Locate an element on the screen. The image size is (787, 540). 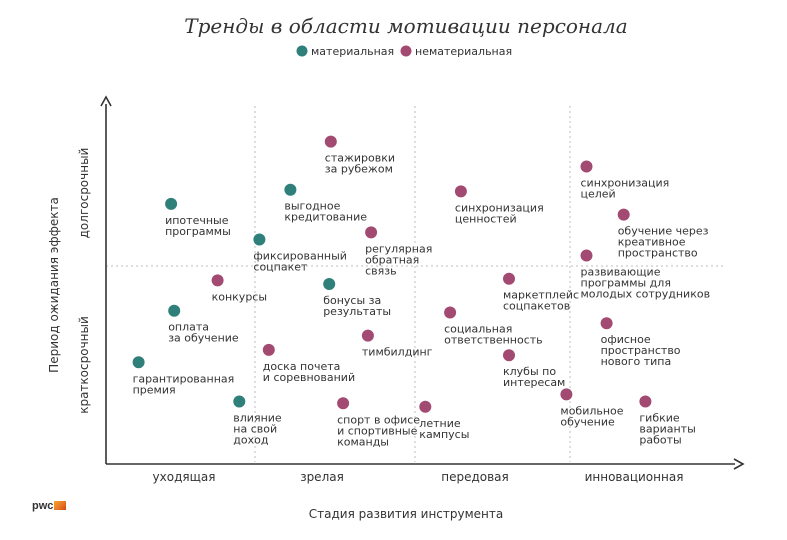
point-label-line: интересам is located at coordinates (534, 382).